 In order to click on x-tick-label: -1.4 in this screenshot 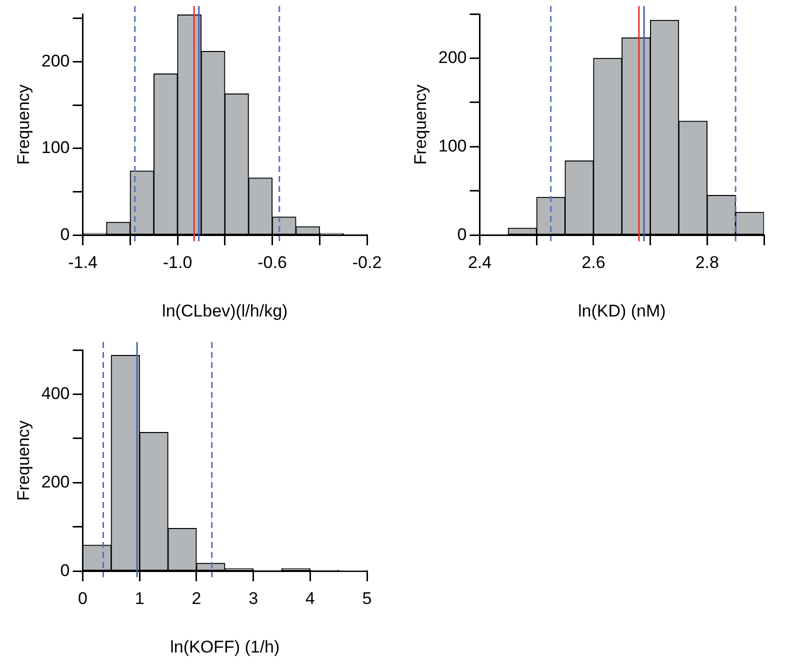, I will do `click(83, 262)`.